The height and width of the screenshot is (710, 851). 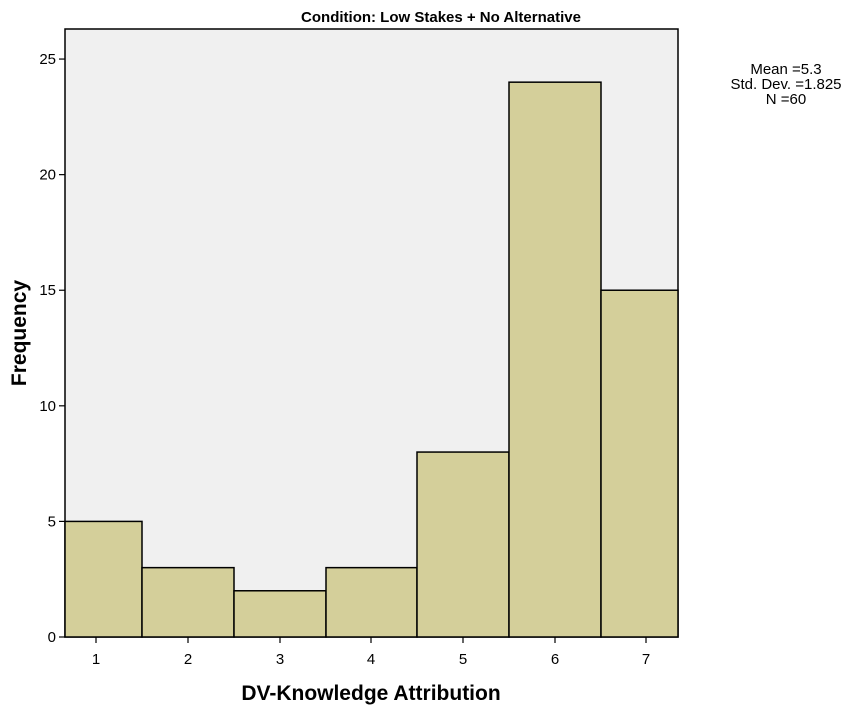 I want to click on stat-n: N =60, so click(x=786, y=99).